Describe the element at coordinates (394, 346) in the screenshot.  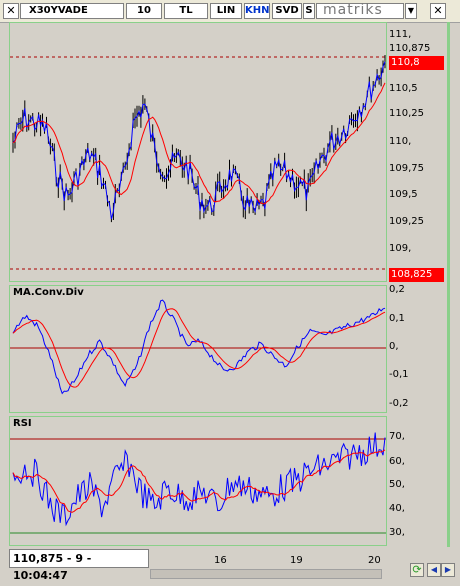
I see `macd-tick: 0,` at that location.